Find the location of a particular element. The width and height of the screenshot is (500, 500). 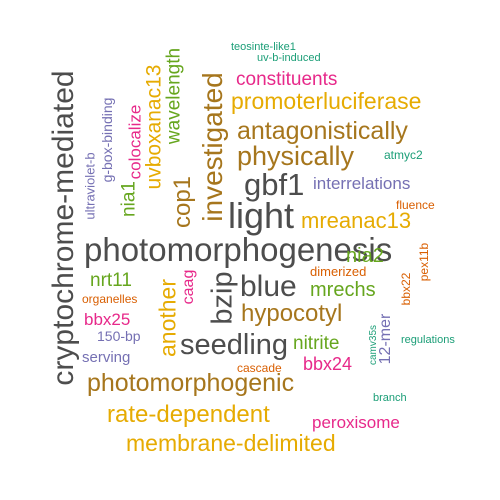

word-teosinte-like1: teosinte-like1 is located at coordinates (263, 47).